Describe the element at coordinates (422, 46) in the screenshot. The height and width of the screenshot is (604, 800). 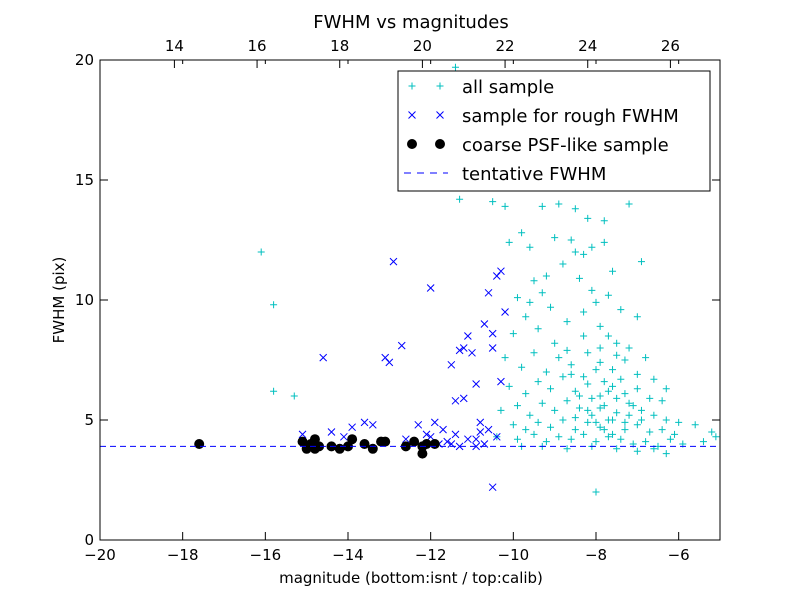
I see `top-x-tick-label: 20` at that location.